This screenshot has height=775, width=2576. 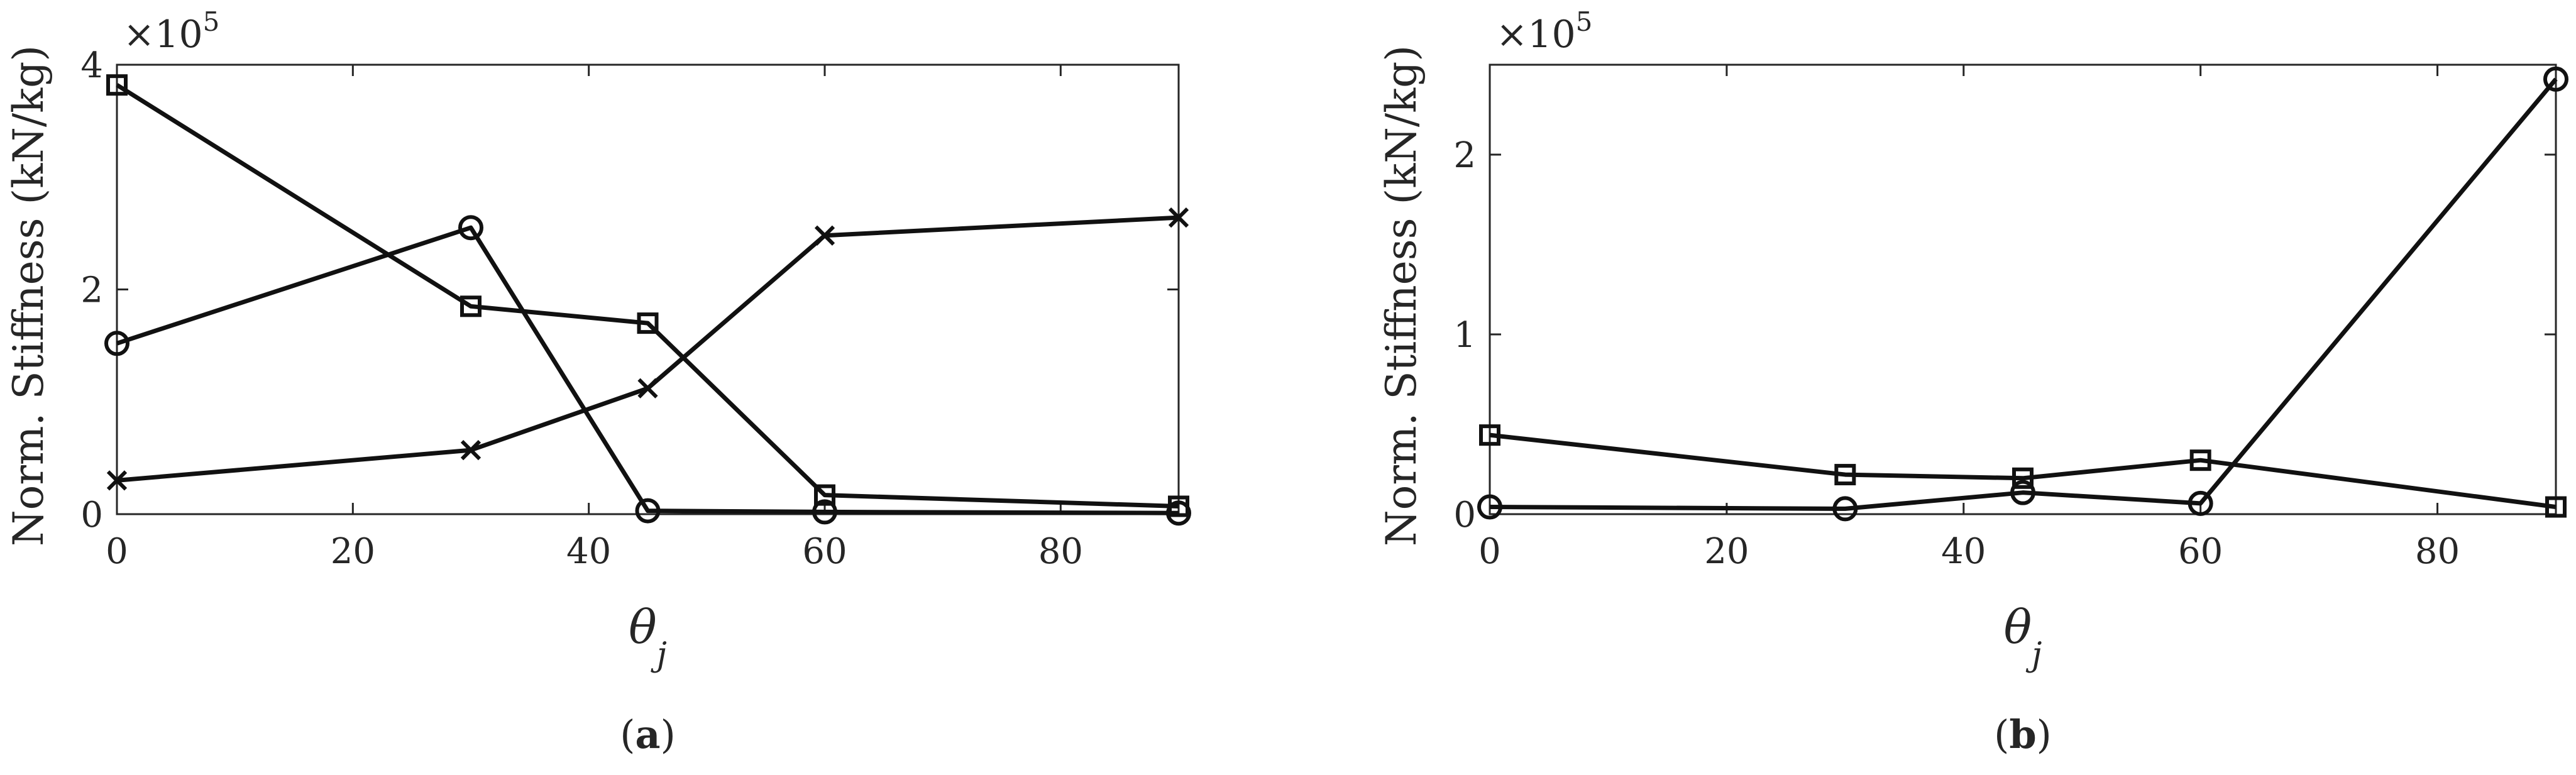 What do you see at coordinates (91, 66) in the screenshot?
I see `y-tick-label: 4` at bounding box center [91, 66].